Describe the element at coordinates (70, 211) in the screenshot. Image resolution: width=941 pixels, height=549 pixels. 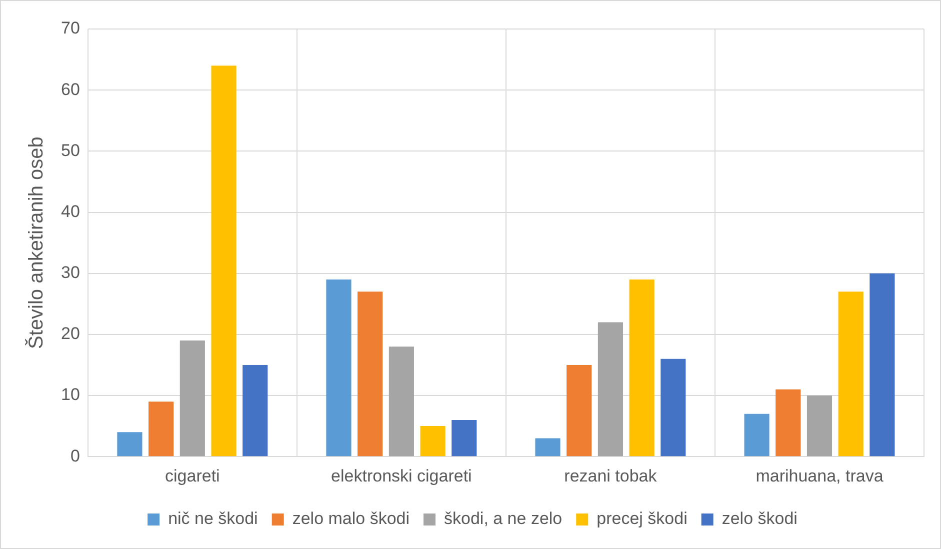
I see `y-tick-label: 40` at that location.